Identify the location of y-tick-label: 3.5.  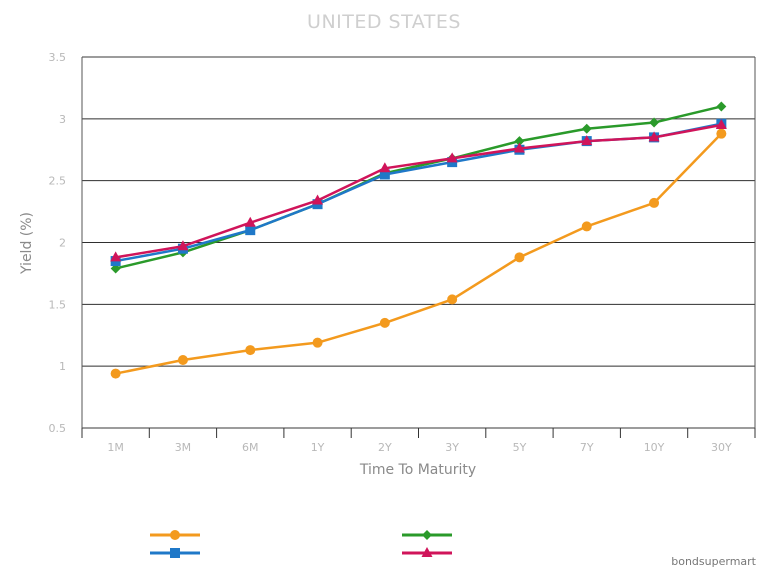
(58, 57).